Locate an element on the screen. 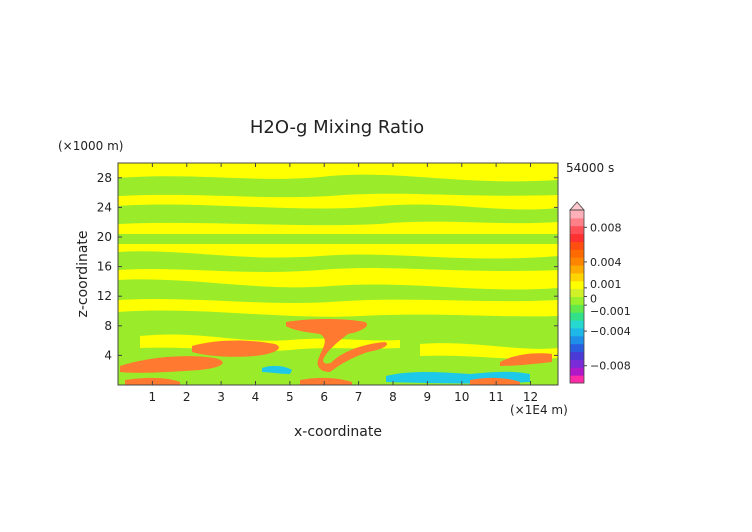 Image resolution: width=752 pixels, height=532 pixels. x-tick-label: 9 is located at coordinates (428, 397).